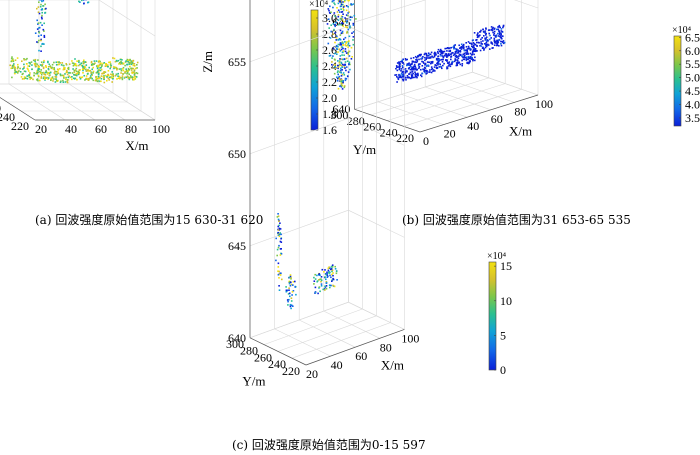 This screenshot has height=455, width=700. Describe the element at coordinates (263, 357) in the screenshot. I see `y-tick-label: 260` at that location.